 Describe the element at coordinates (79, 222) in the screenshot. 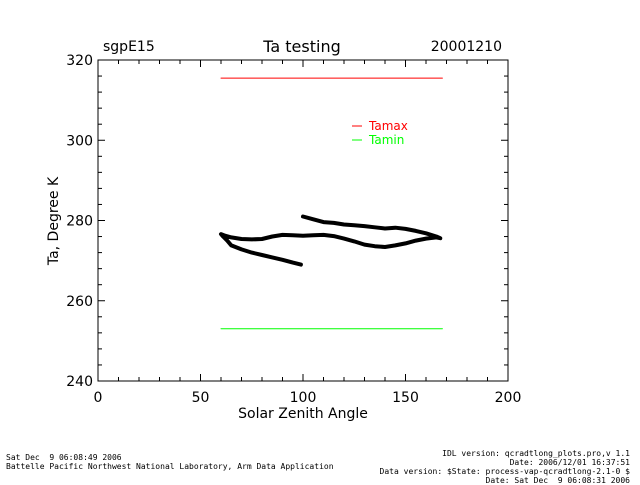

I see `y-tick-label: 280` at that location.